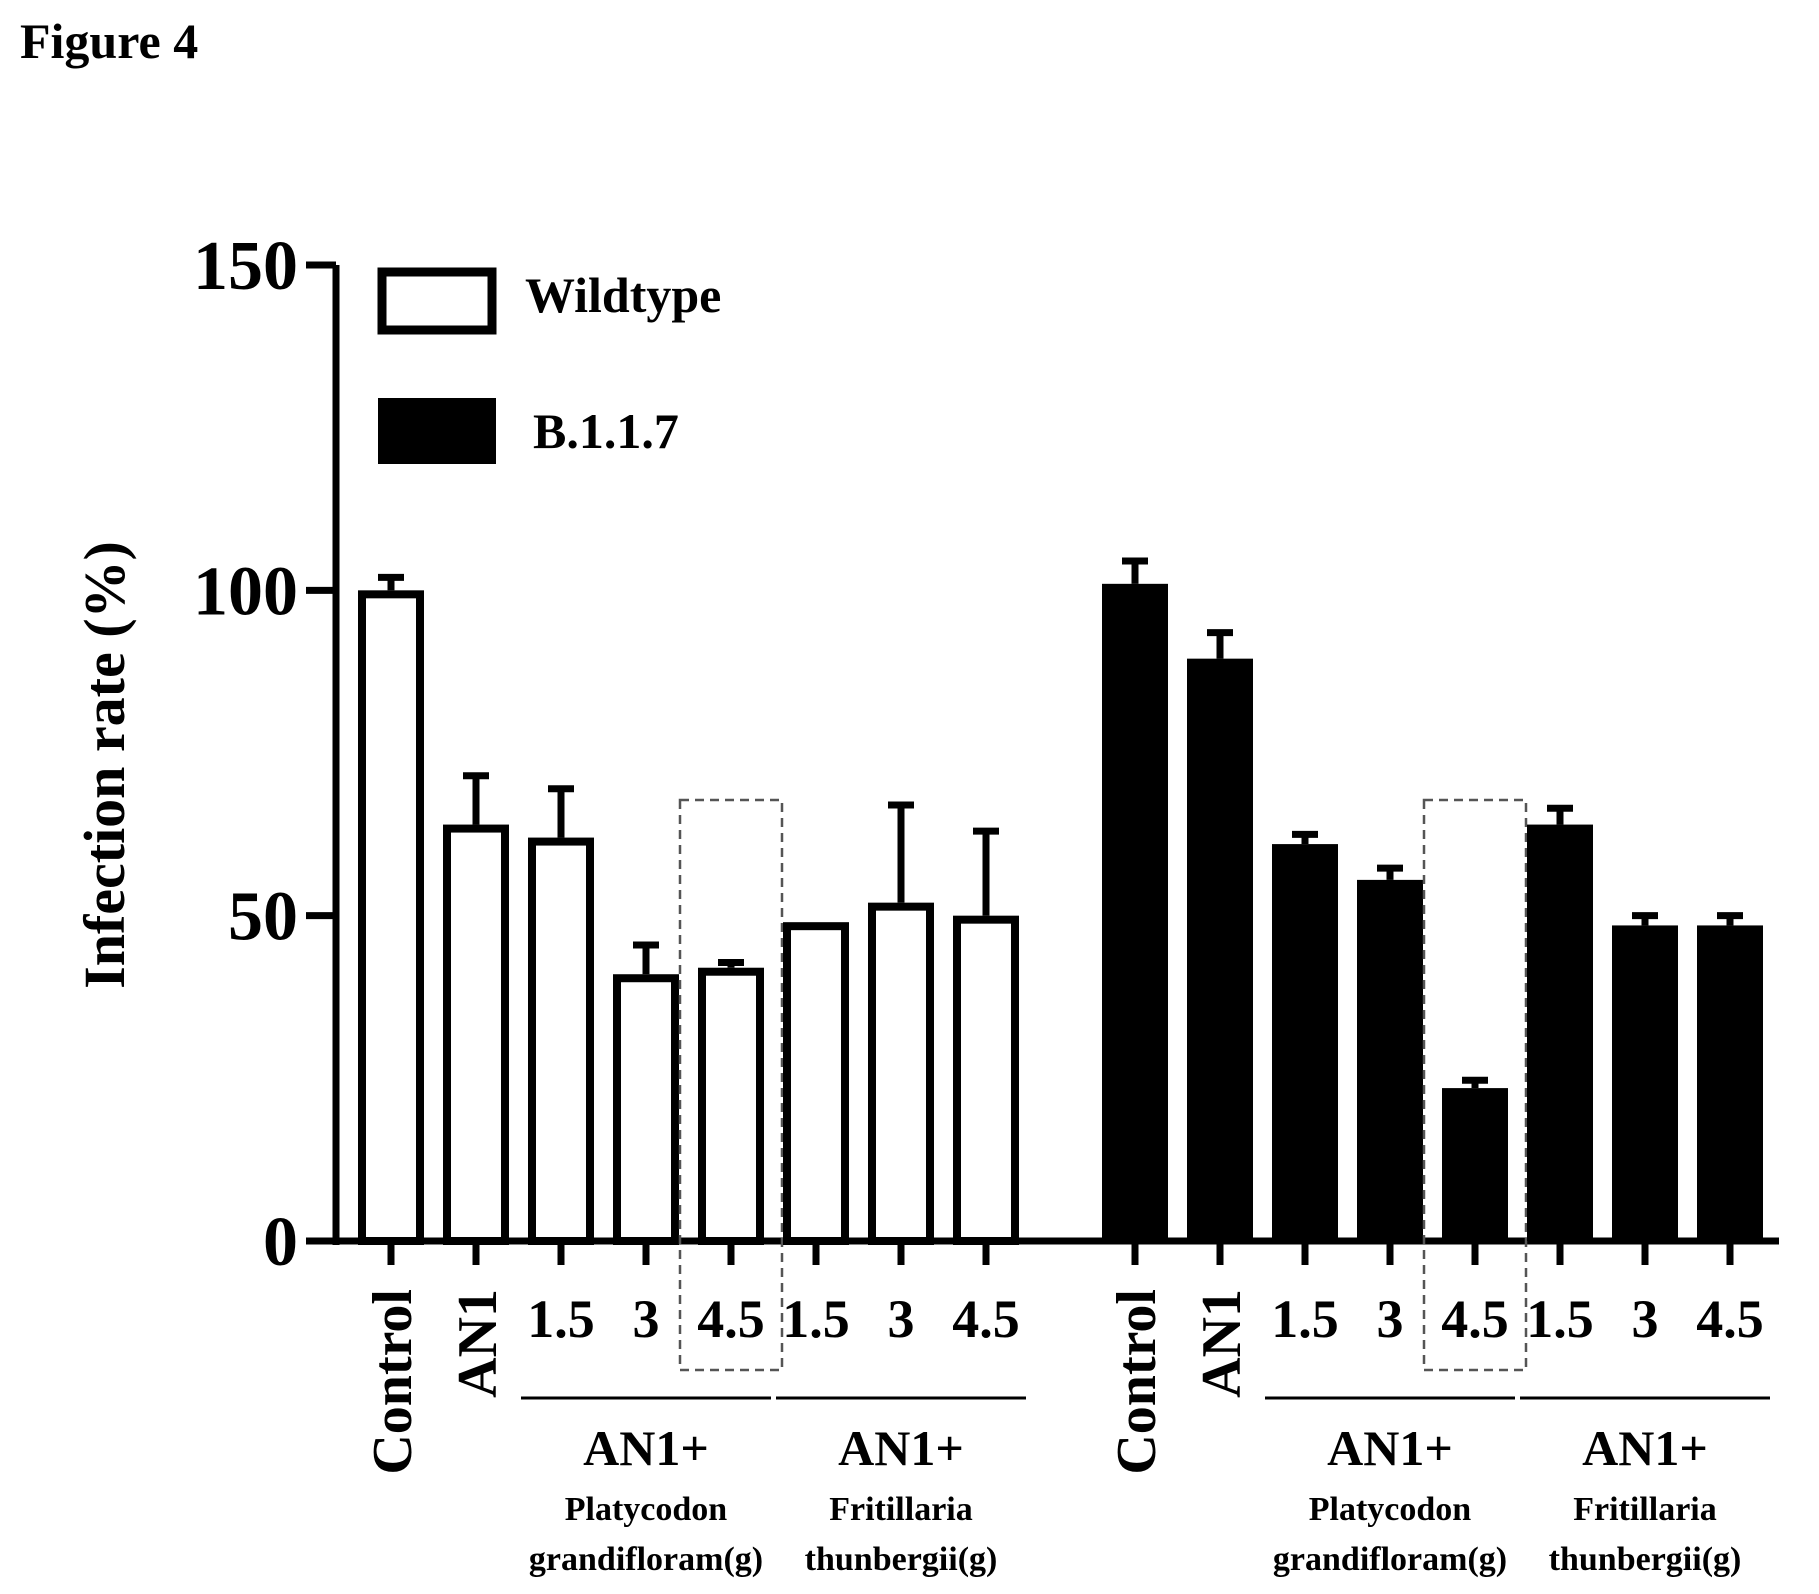 The height and width of the screenshot is (1594, 1819). I want to click on legend-swatch-wildtype, so click(437, 301).